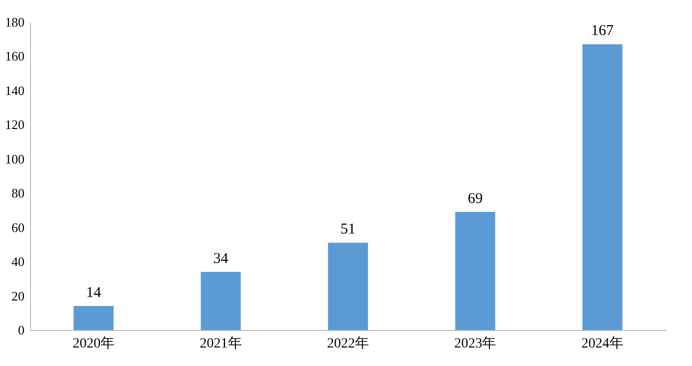  I want to click on y-tick-label: 180, so click(14, 22).